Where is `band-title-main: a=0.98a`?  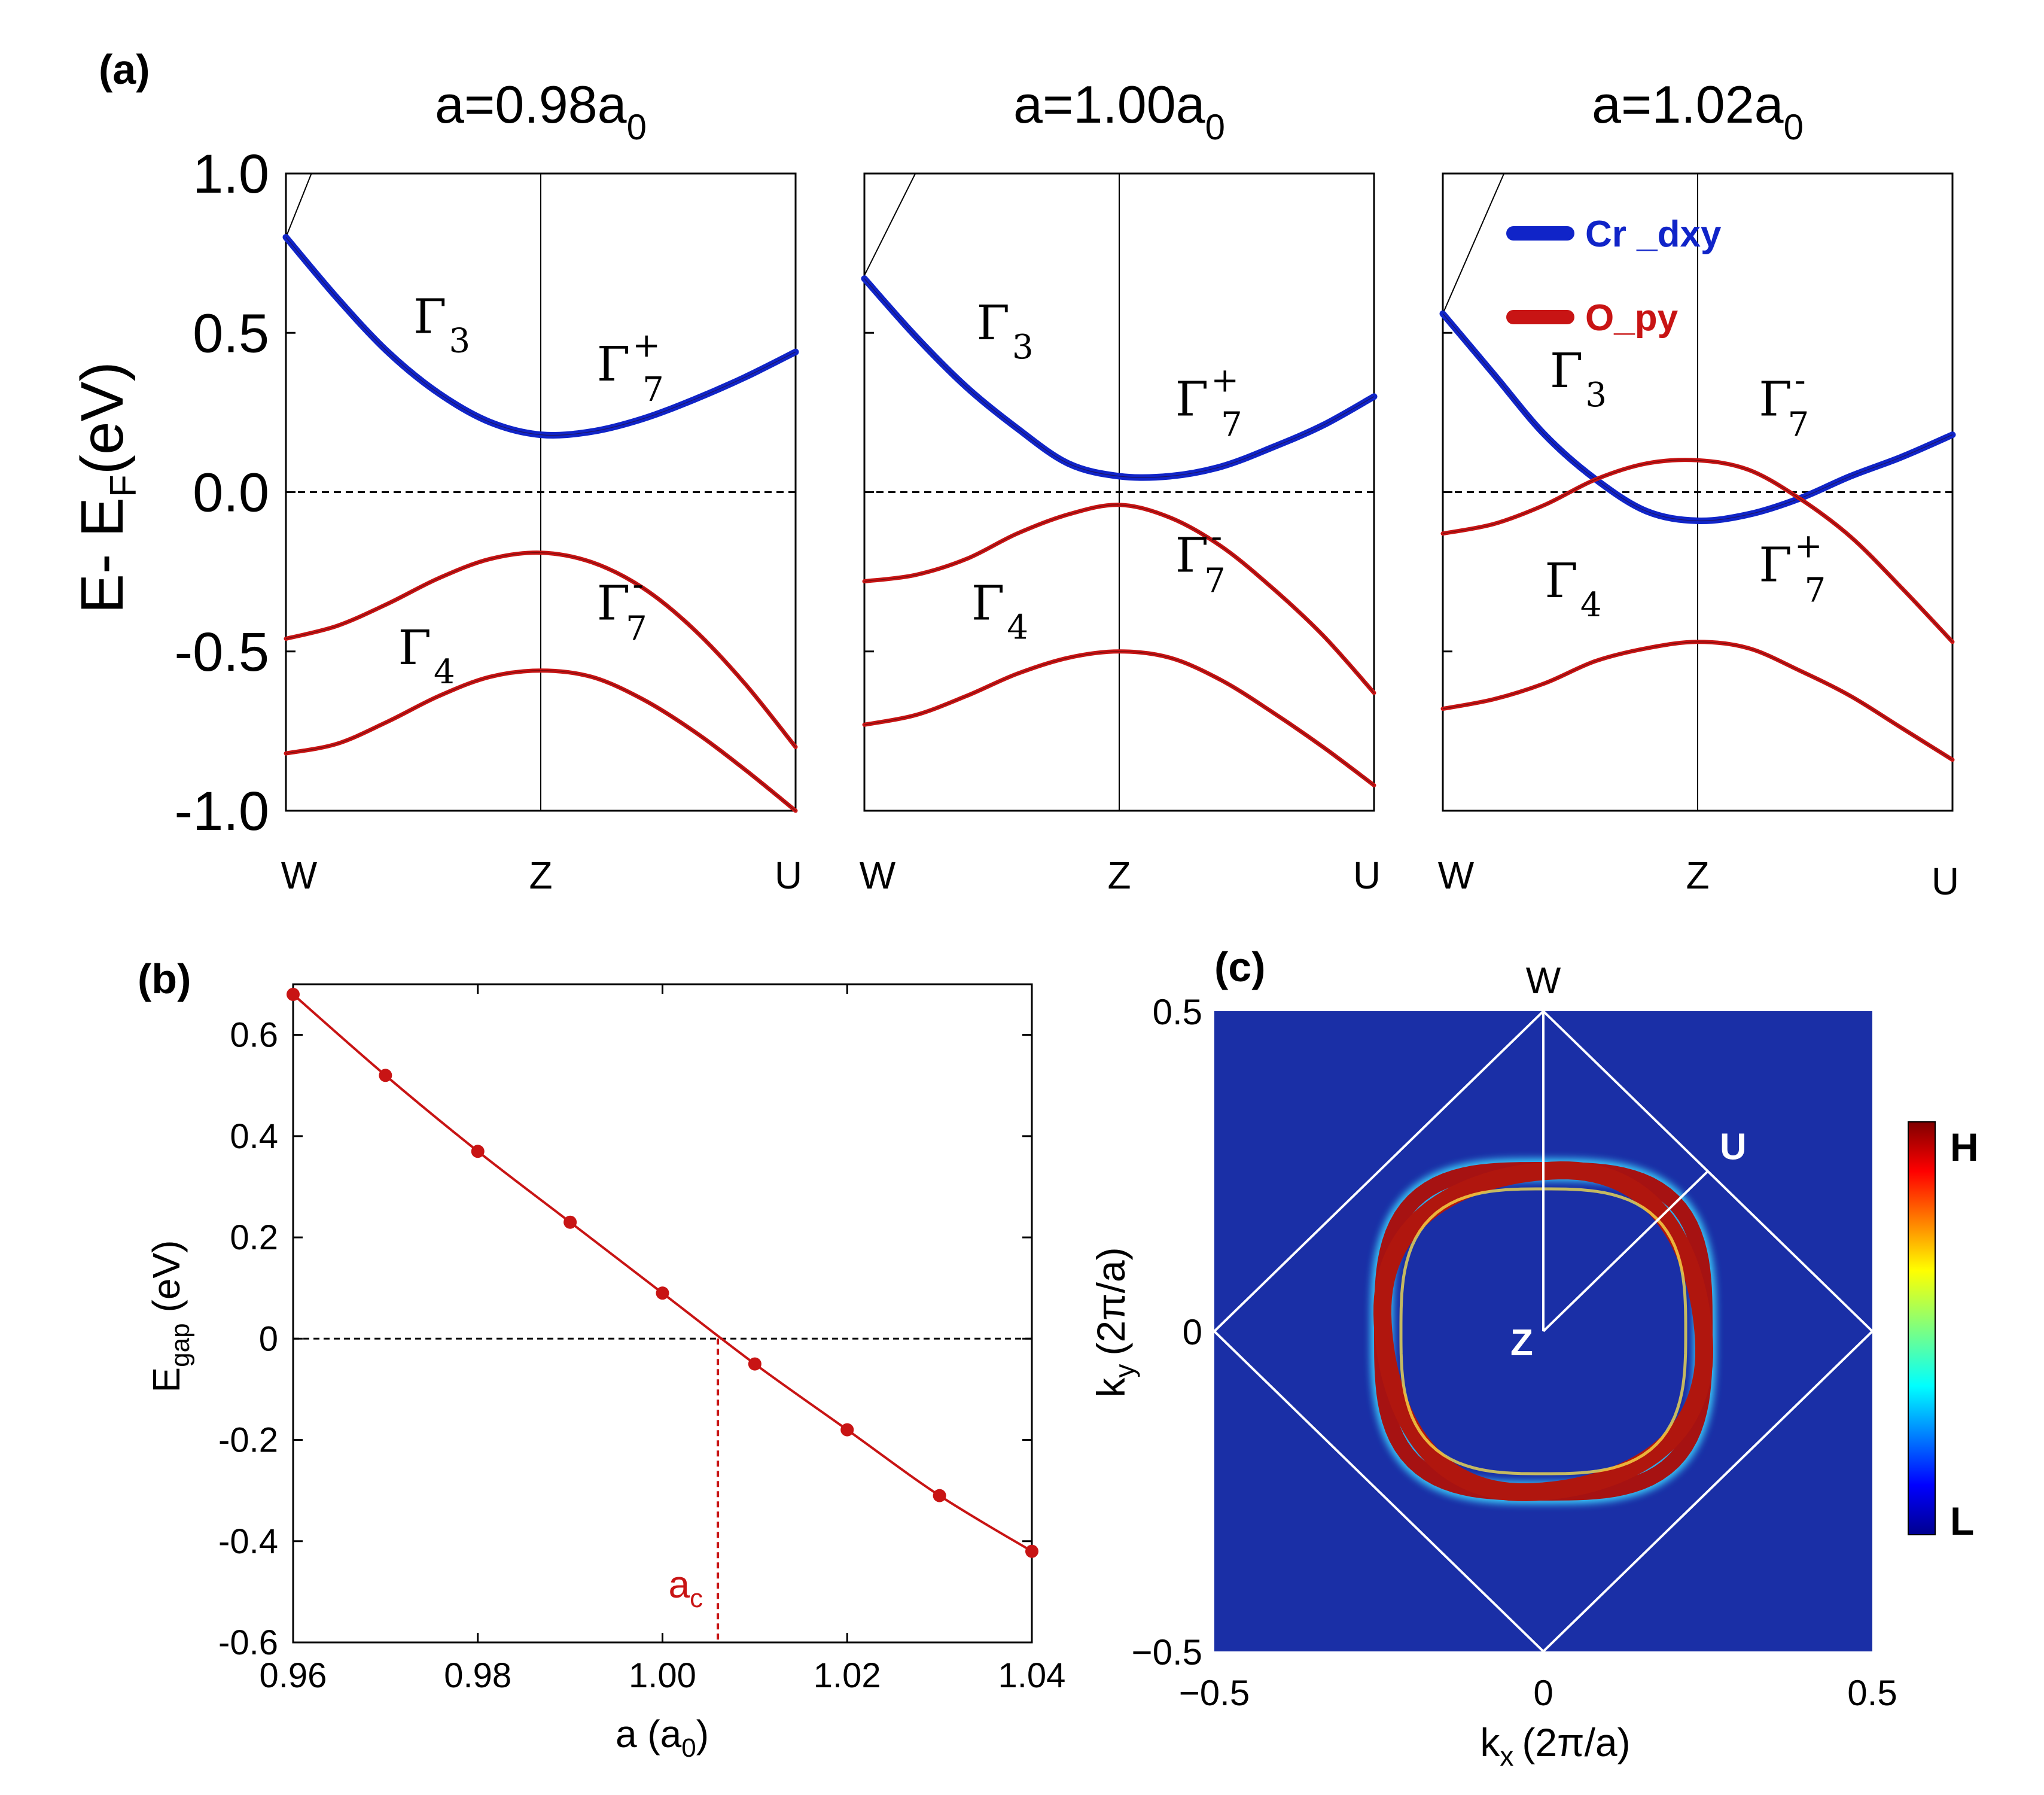 band-title-main: a=0.98a is located at coordinates (531, 104).